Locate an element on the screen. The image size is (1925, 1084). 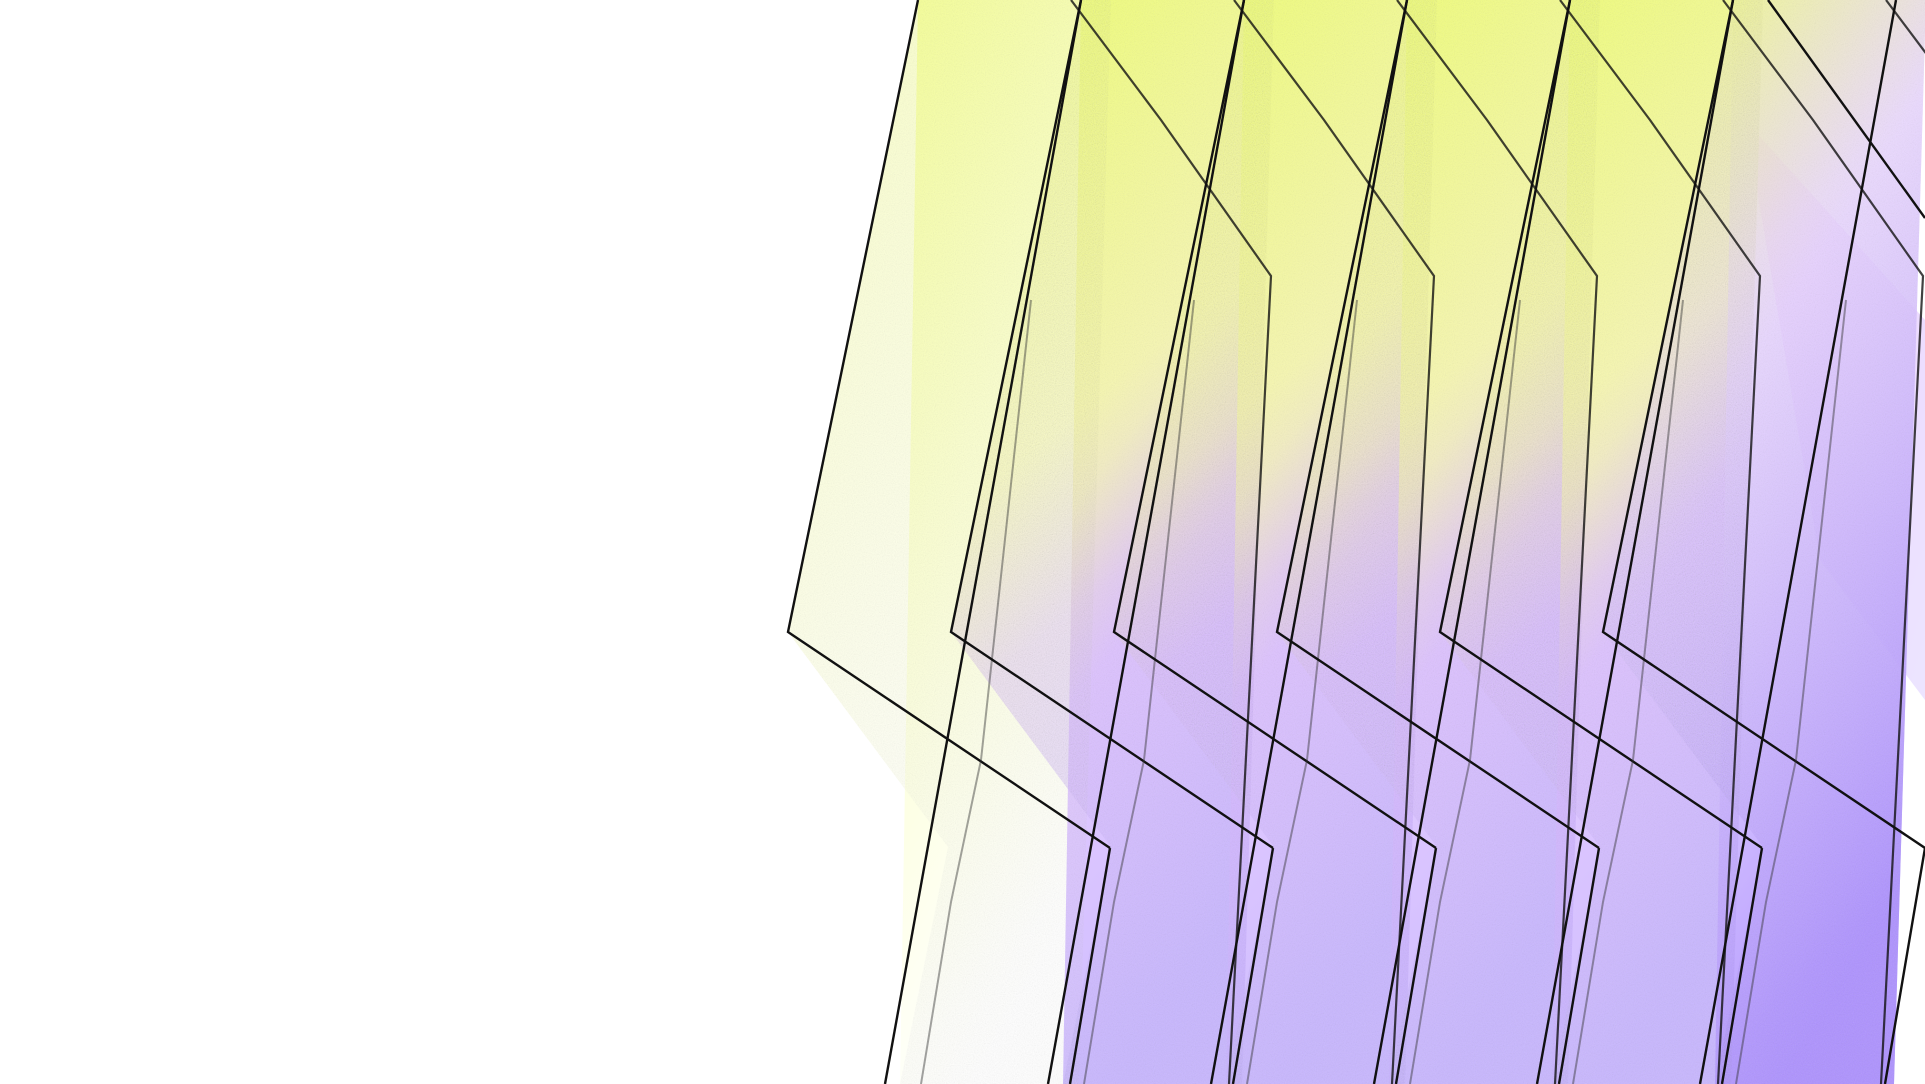
trailing-outline is located at coordinates (1846, 109).